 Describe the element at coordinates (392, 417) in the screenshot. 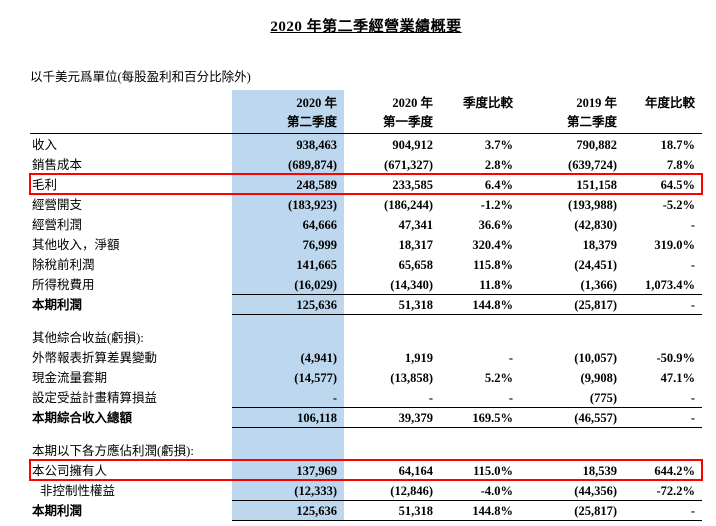

I see `cell-value: 39,379` at that location.